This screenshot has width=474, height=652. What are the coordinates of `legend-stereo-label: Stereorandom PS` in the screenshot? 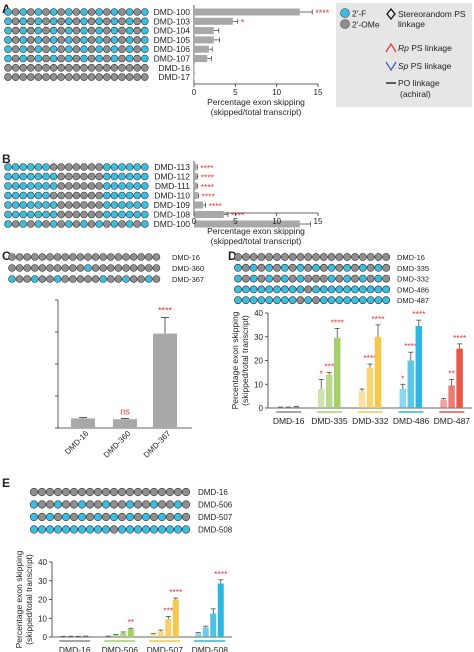 It's located at (432, 14).